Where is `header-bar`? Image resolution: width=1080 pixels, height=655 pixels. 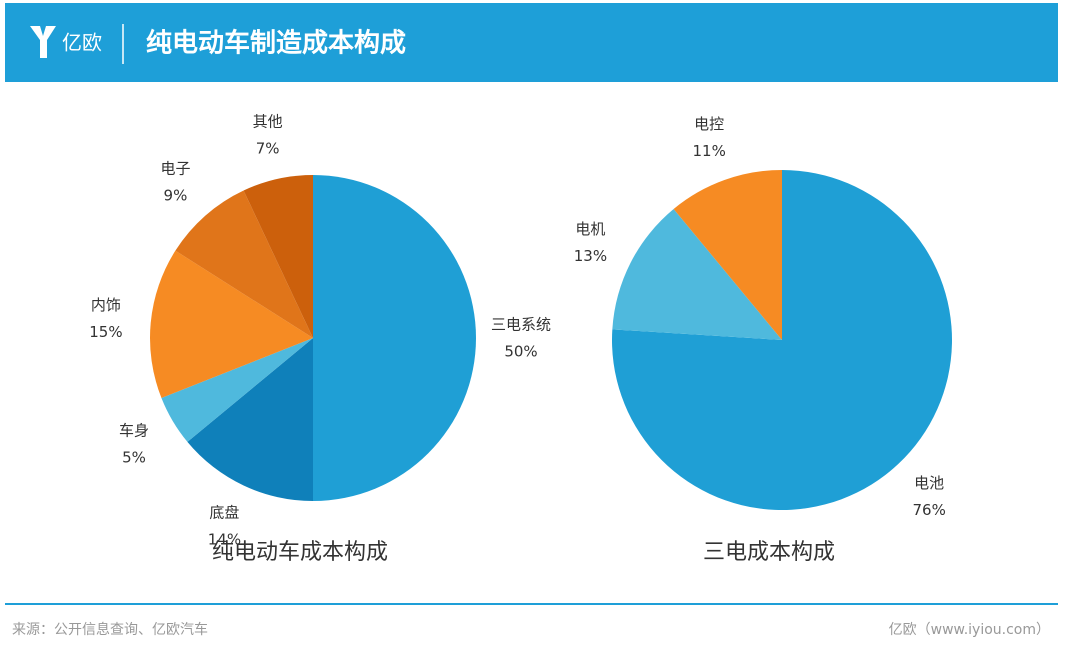
header-bar is located at coordinates (531, 42).